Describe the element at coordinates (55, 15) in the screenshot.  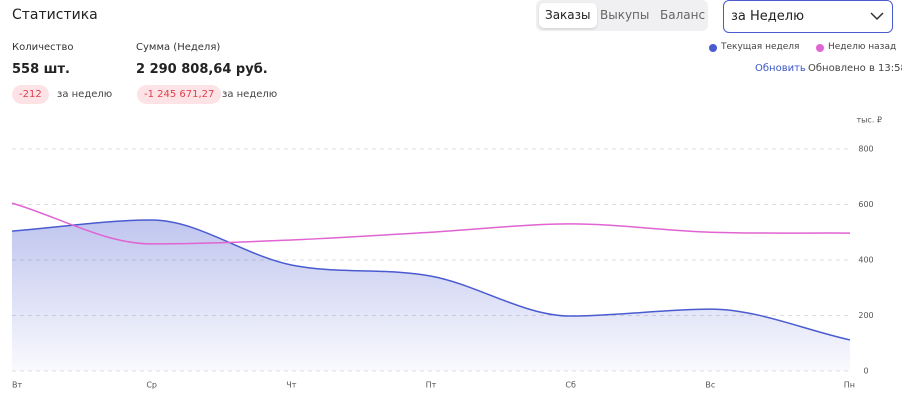
I see `title: Статистика` at that location.